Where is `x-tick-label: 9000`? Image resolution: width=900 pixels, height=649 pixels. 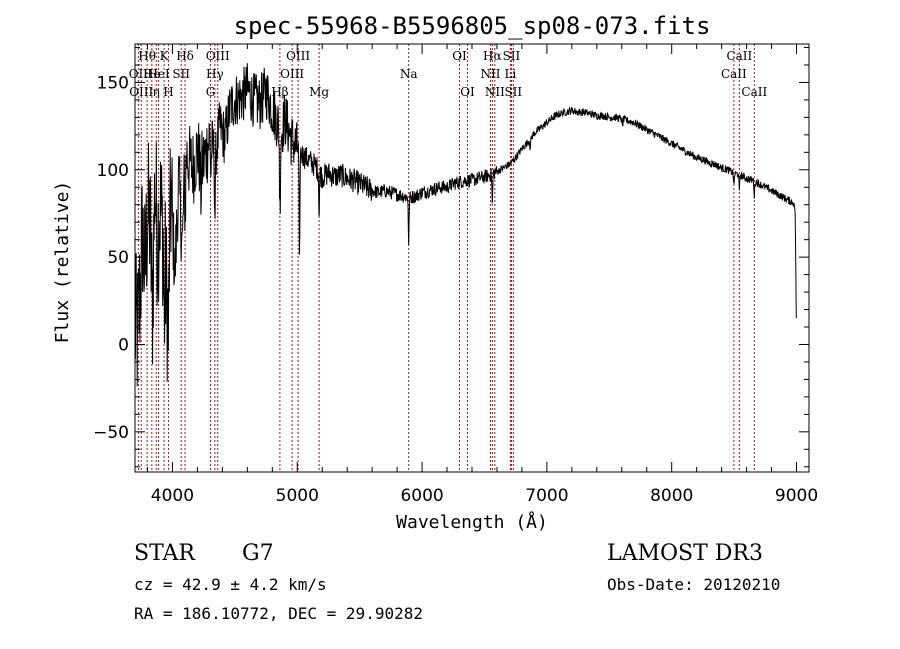
x-tick-label: 9000 is located at coordinates (796, 496).